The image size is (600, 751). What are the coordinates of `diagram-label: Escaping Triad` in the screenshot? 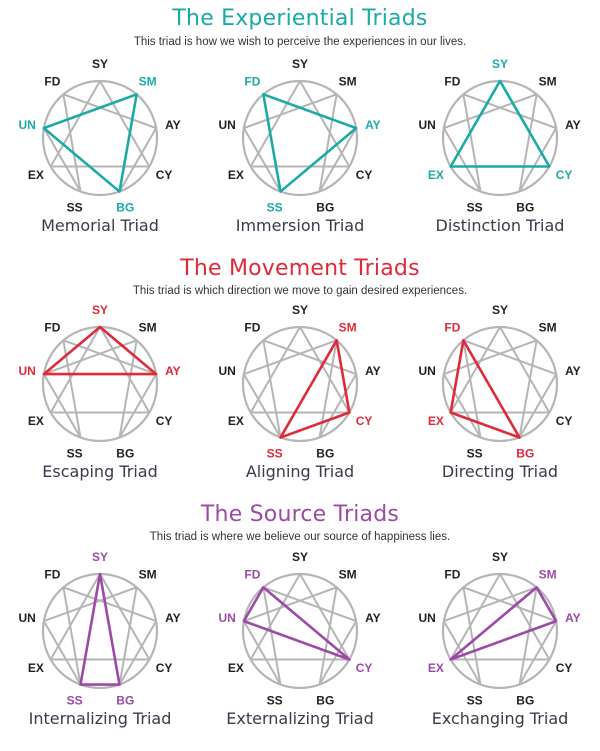 It's located at (100, 471).